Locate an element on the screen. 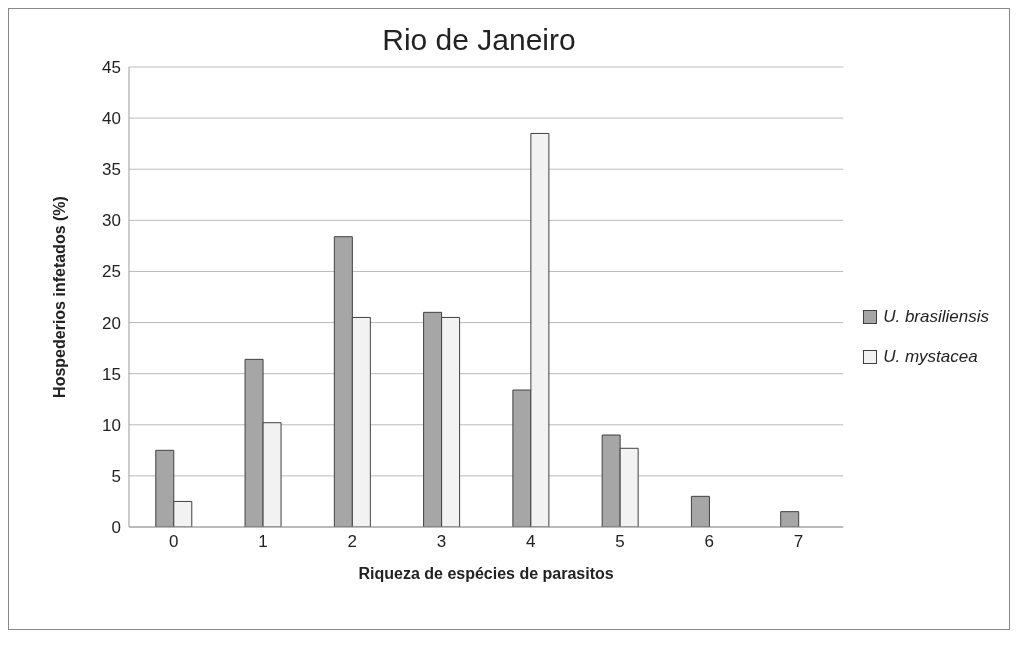 The image size is (1035, 651). x-tick-label: 6 is located at coordinates (709, 542).